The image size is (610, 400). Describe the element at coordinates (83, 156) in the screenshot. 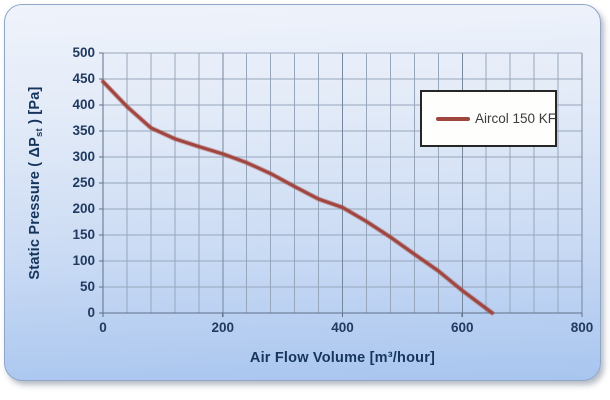

I see `y-tick-label: 300` at that location.